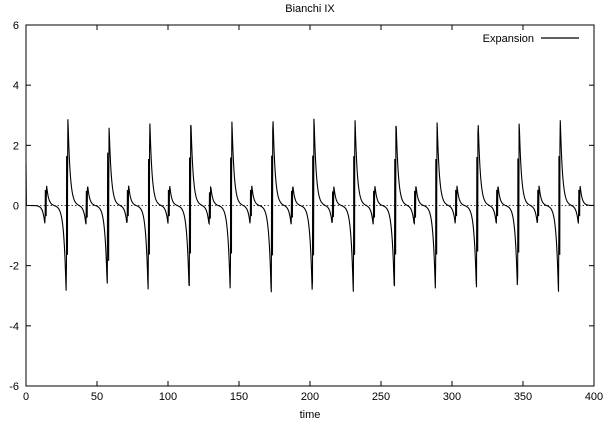  I want to click on y-tick-label: -2, so click(14, 267).